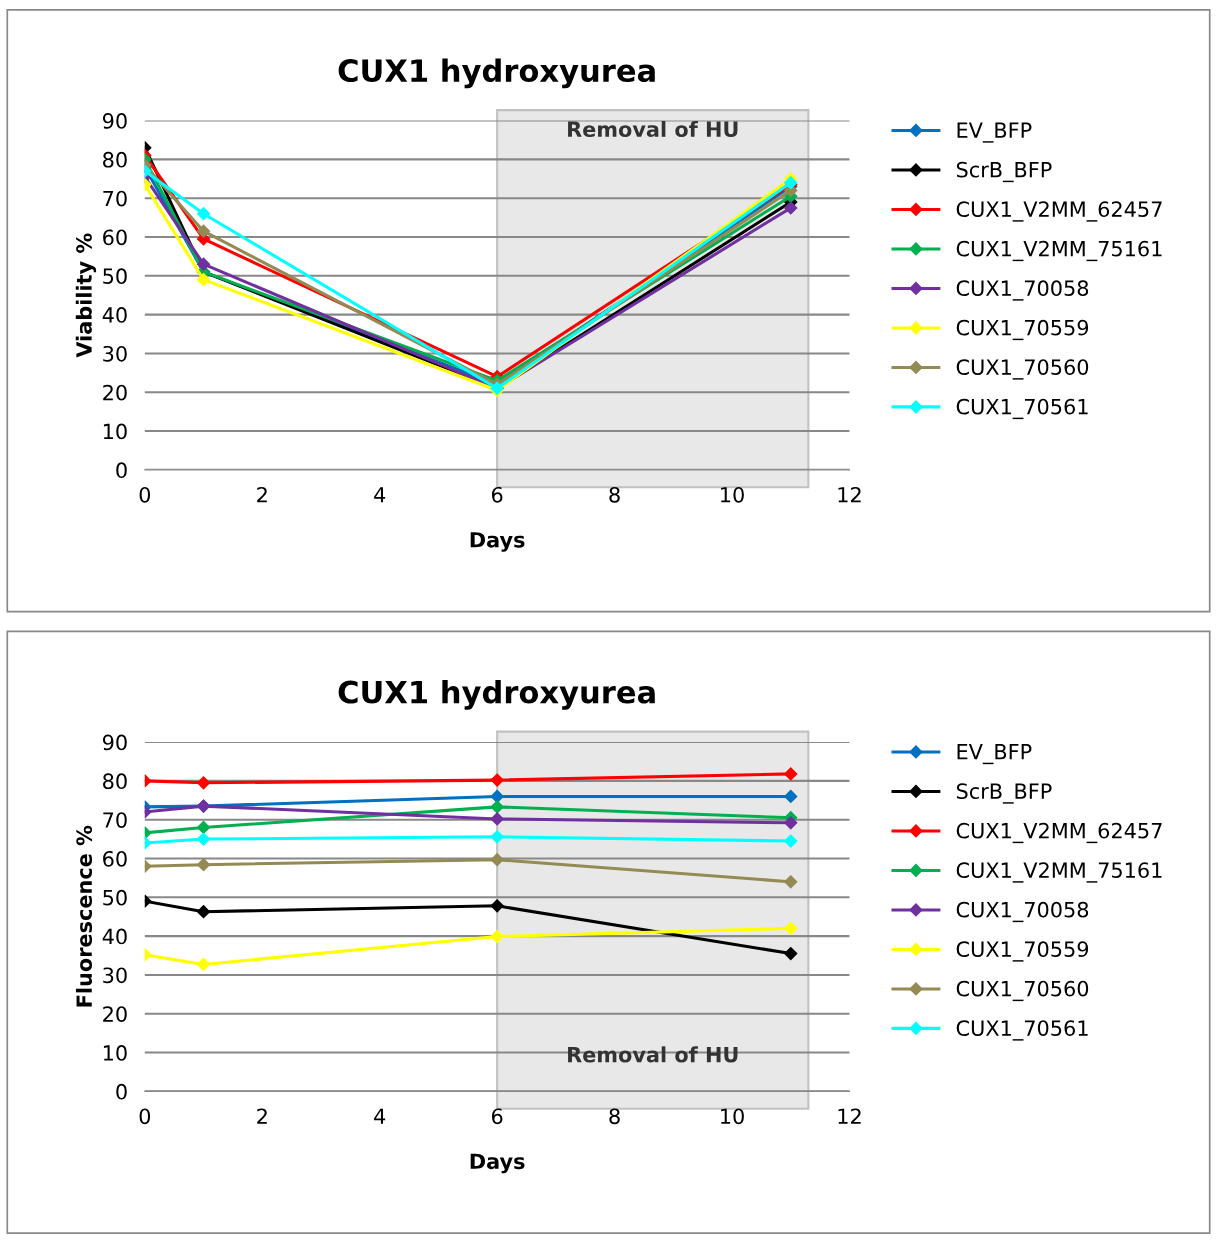 The height and width of the screenshot is (1243, 1217). Describe the element at coordinates (84, 916) in the screenshot. I see `y-axis-title: Fluorescence %` at that location.